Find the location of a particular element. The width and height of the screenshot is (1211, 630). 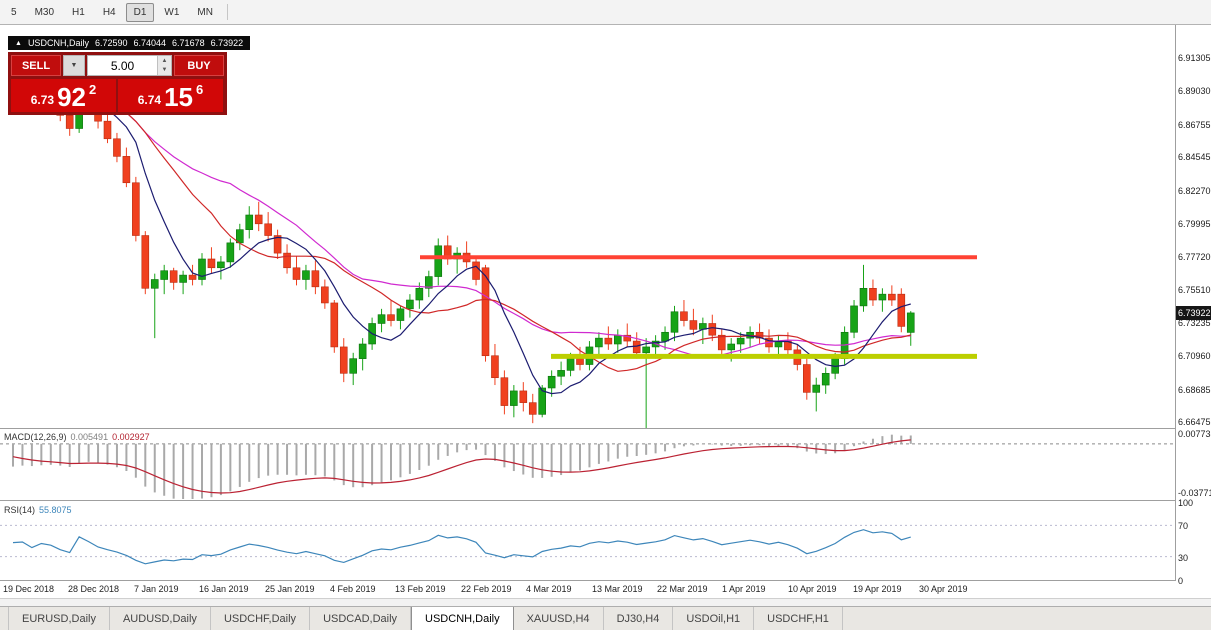

one-click-trading-panel: SELL ▼ 5.00 ▲ ▼ BUY 6.73 92 2 6.74 15 is located at coordinates (117, 83).